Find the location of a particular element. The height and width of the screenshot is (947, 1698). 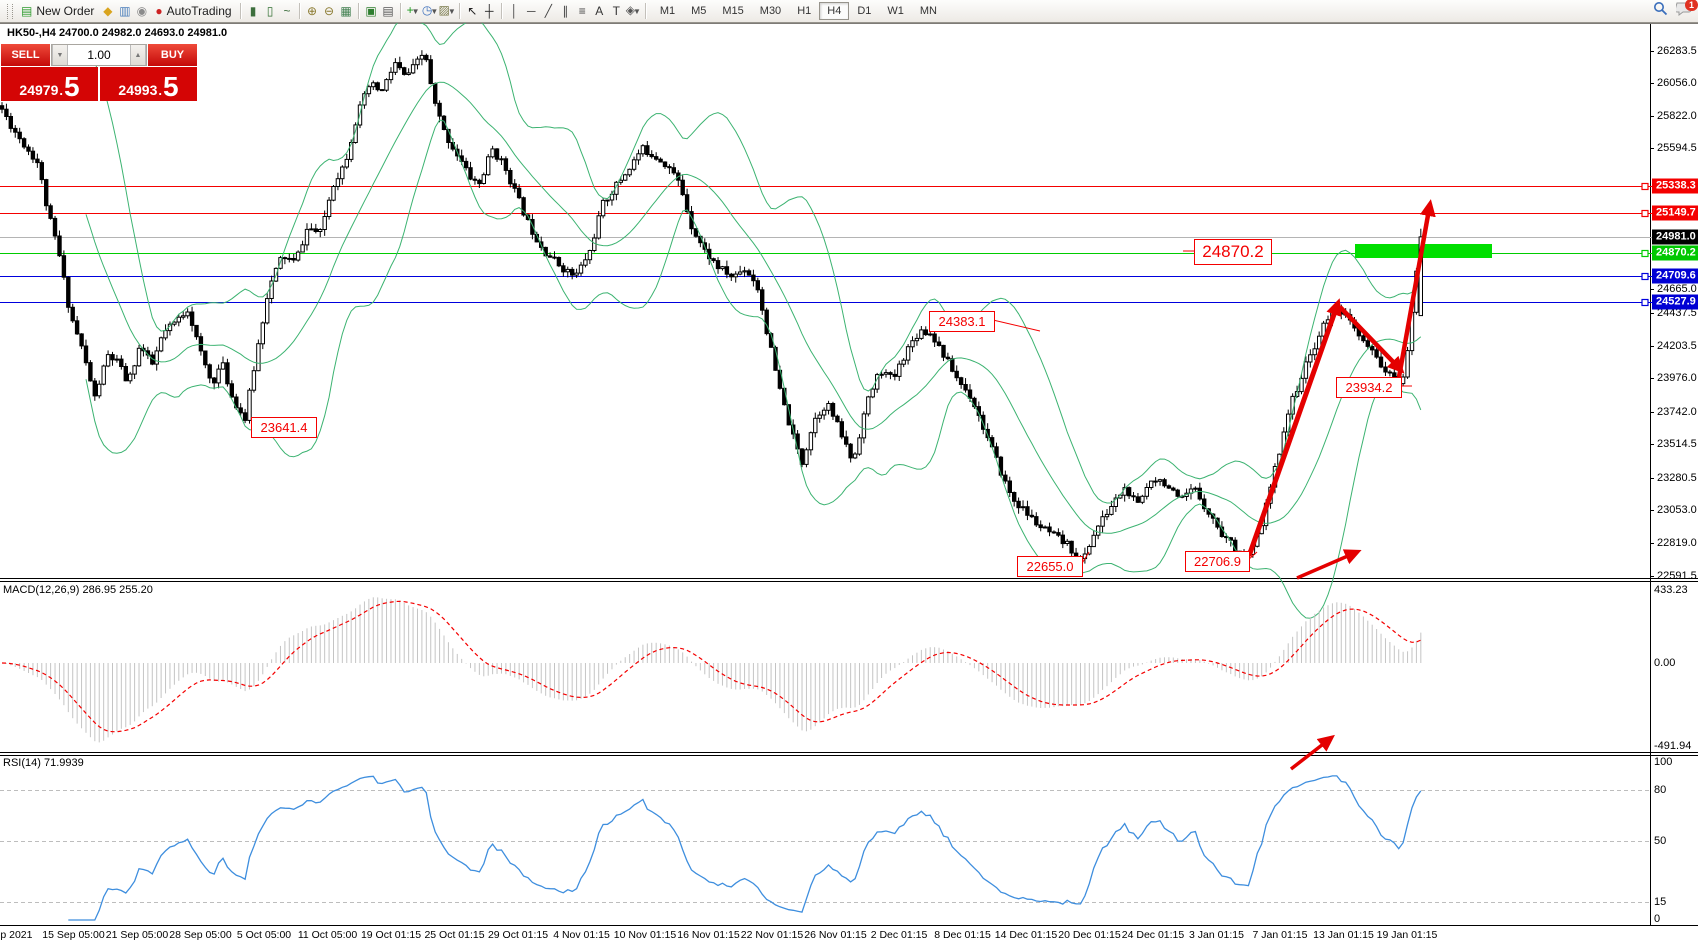

time-axis-label: 2 Dec 01:15 is located at coordinates (899, 935).